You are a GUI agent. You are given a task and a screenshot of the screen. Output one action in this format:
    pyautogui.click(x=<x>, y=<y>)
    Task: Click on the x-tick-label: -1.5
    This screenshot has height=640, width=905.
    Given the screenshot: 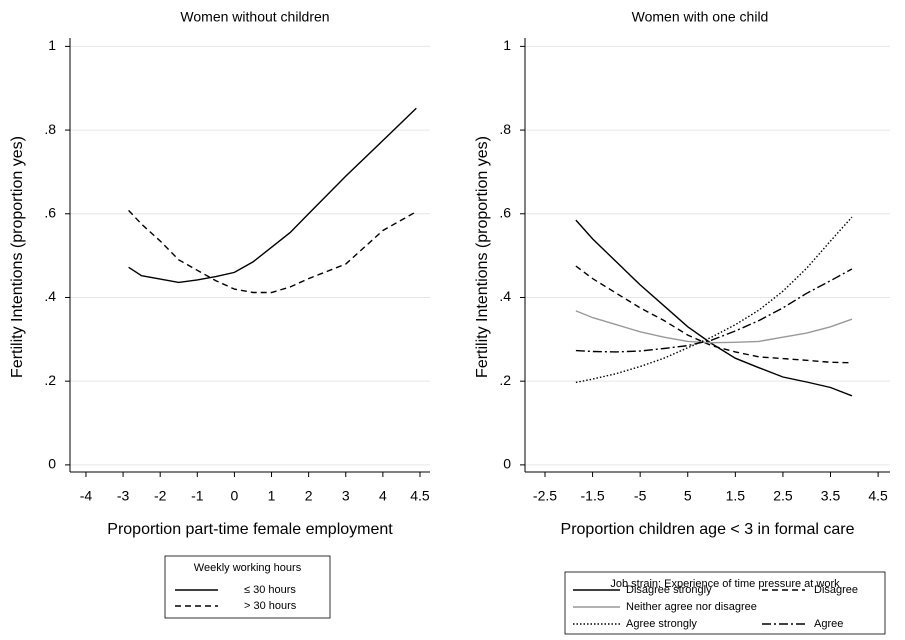 What is the action you would take?
    pyautogui.click(x=593, y=496)
    